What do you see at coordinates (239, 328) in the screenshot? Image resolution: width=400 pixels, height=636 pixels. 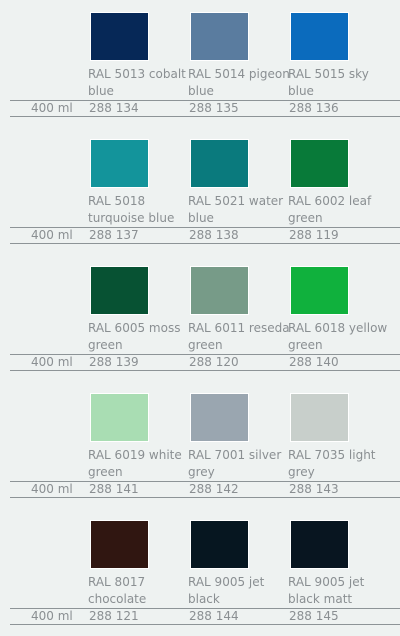 I see `color-name-line: RAL 6011 reseda` at bounding box center [239, 328].